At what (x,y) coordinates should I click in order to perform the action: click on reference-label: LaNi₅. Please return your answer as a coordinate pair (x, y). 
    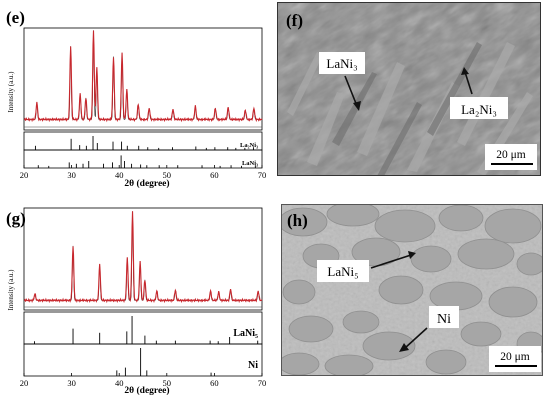
    Looking at the image, I should click on (245, 333).